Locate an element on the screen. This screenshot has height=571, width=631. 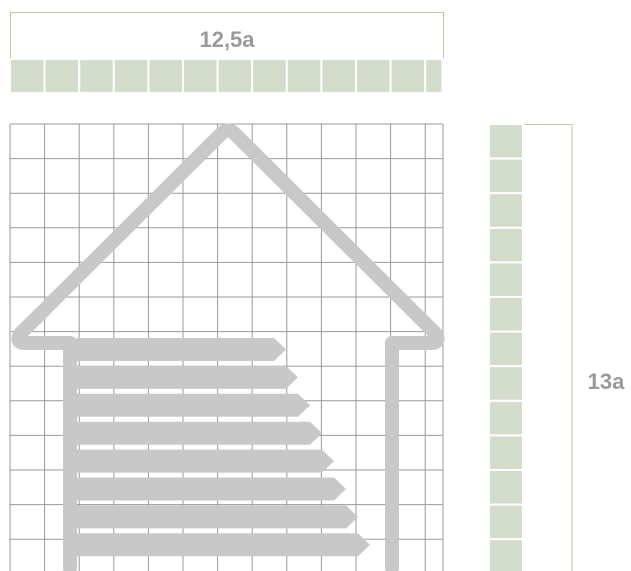
top-dimension: 12,5a is located at coordinates (226, 53).